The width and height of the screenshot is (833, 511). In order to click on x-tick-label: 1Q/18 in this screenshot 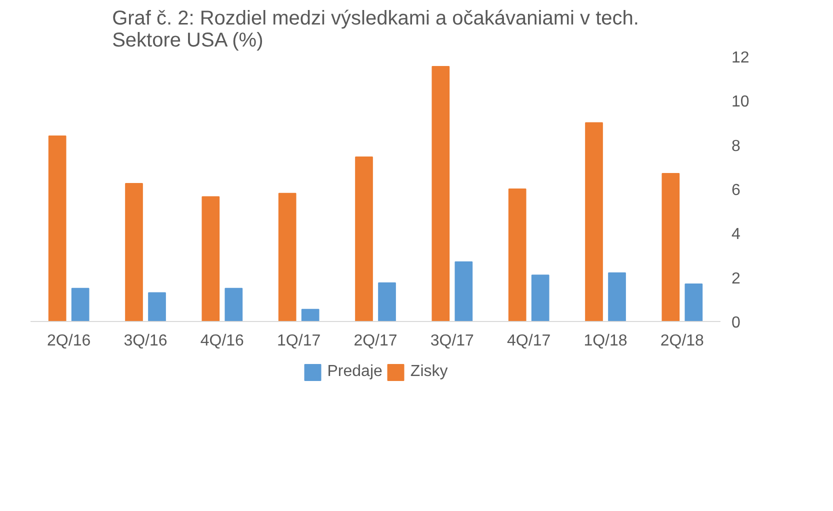, I will do `click(606, 341)`.